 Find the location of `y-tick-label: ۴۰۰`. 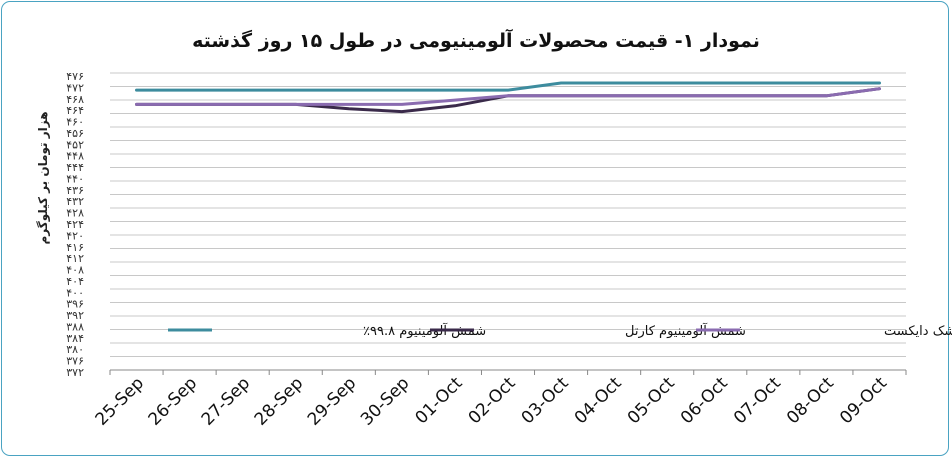

y-tick-label: ۴۰۰ is located at coordinates (75, 292).